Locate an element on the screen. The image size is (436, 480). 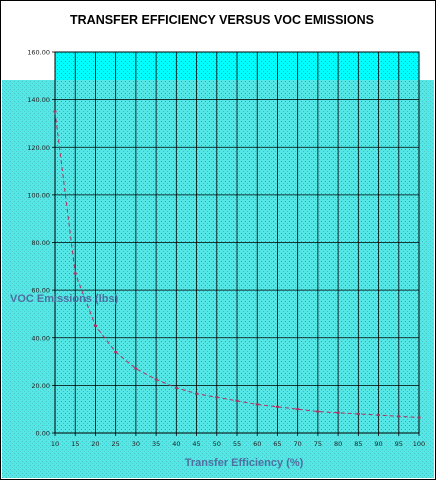
x-tick-label: 85 is located at coordinates (358, 444).